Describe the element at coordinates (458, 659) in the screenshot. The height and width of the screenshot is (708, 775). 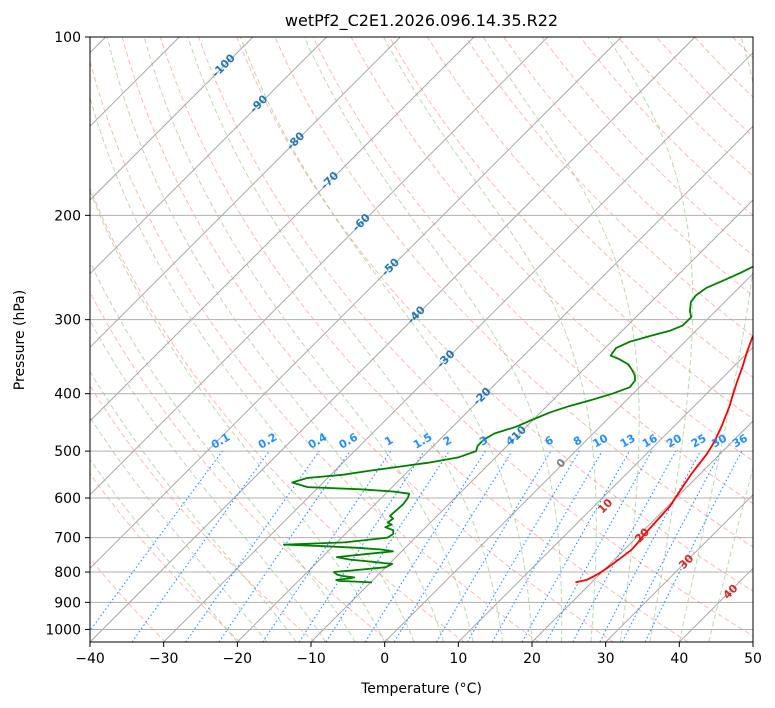
I see `x-tick-label: 10` at that location.